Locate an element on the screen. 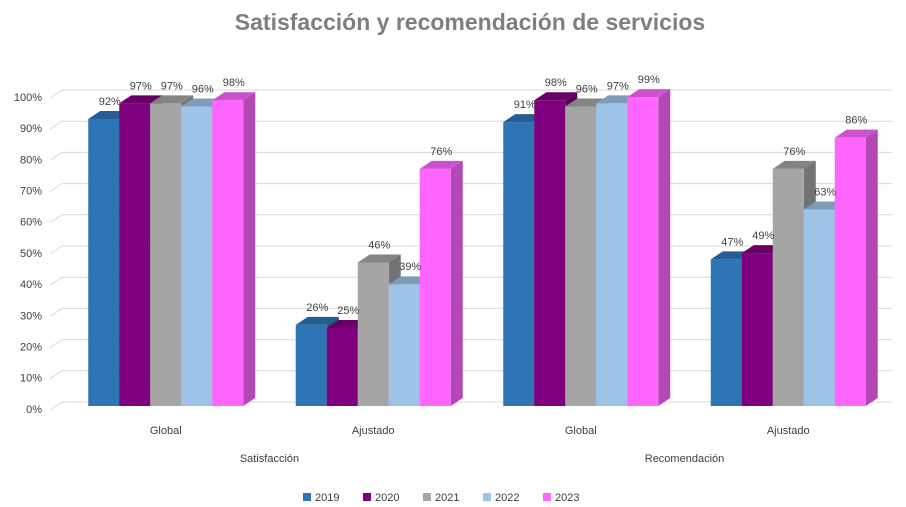  legend-label: 2019 is located at coordinates (327, 498).